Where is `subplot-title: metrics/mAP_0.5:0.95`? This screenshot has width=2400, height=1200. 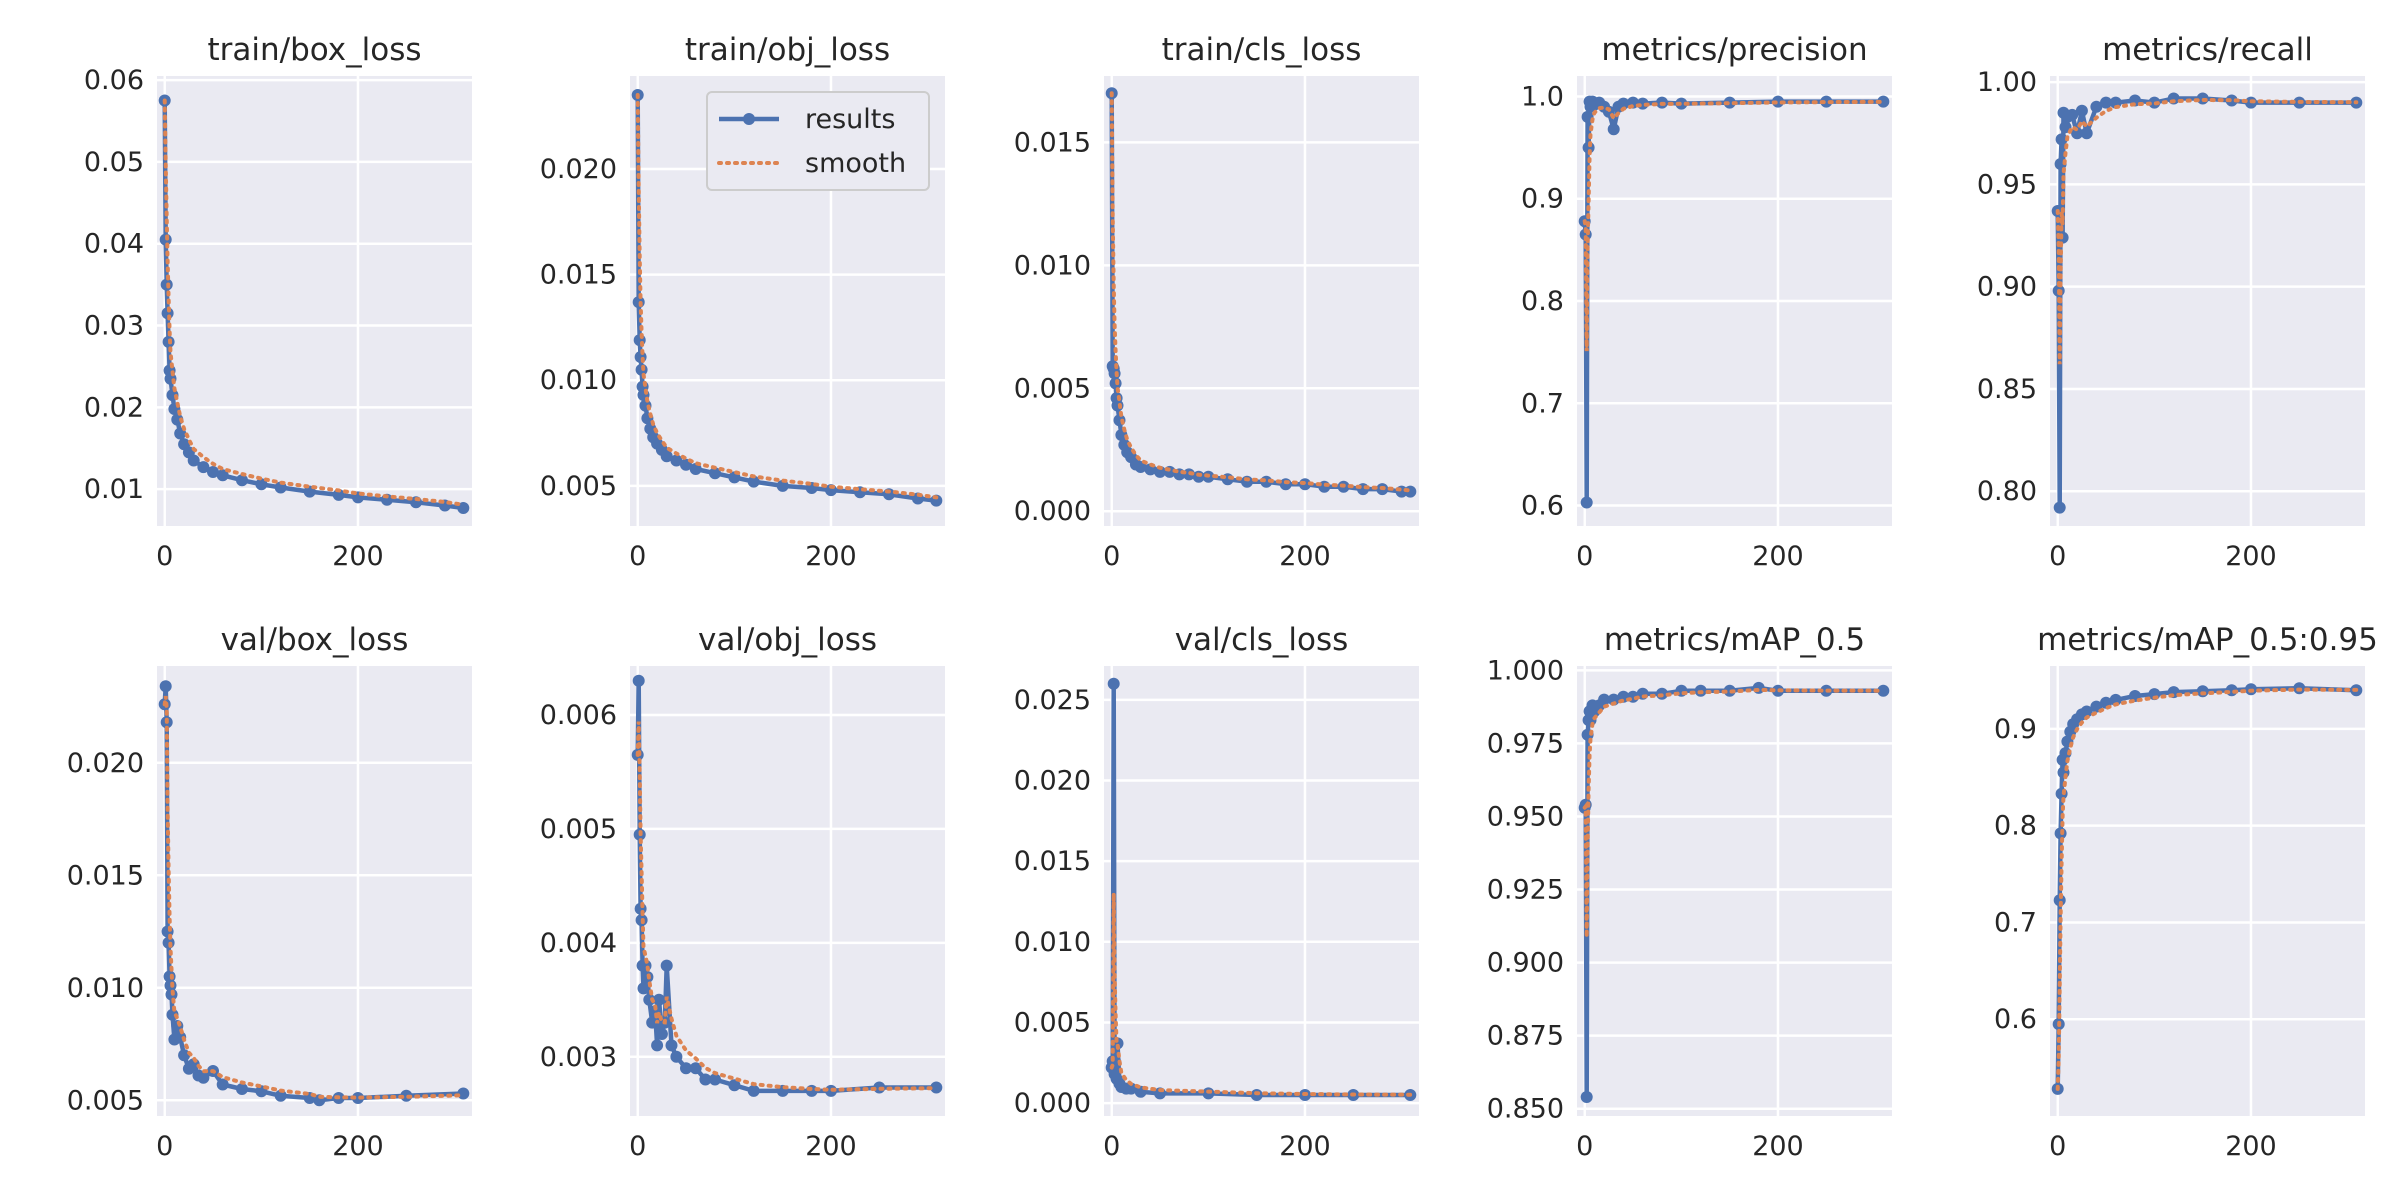
subplot-title: metrics/mAP_0.5:0.95 is located at coordinates (2207, 640).